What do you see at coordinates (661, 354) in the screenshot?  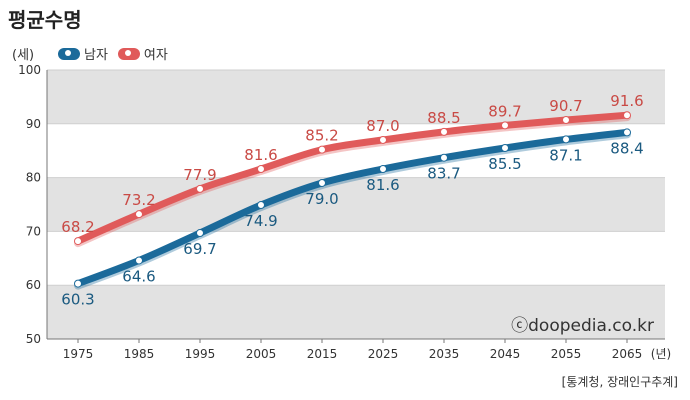 I see `x-axis-unit: (년)` at bounding box center [661, 354].